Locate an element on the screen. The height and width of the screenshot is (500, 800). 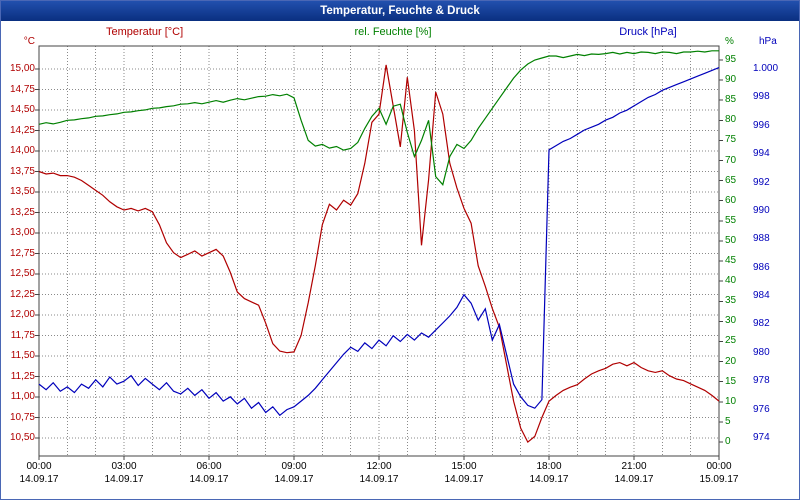
window-title: Temperatur, Feuchte & Druck is located at coordinates (400, 11).